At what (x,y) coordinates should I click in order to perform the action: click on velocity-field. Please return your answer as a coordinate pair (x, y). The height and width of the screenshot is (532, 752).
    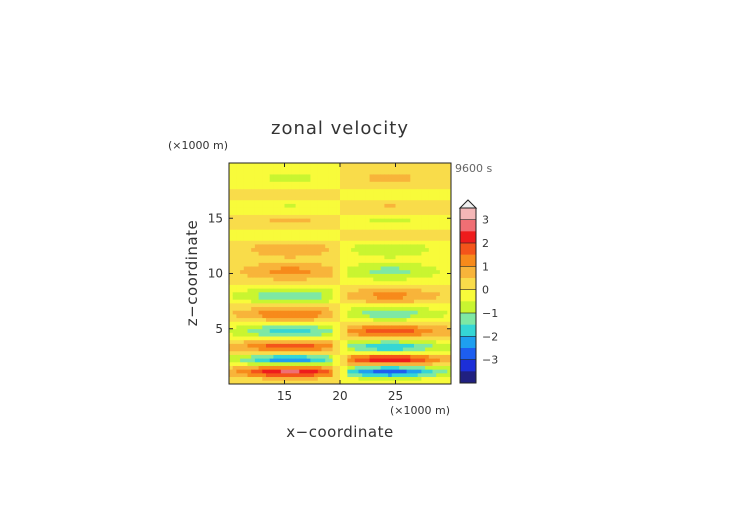
    Looking at the image, I should click on (340, 274).